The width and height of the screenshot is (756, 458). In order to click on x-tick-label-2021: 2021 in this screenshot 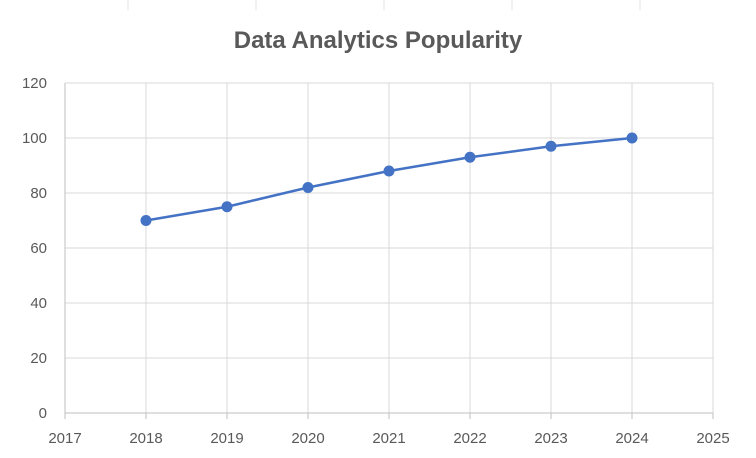, I will do `click(388, 438)`.